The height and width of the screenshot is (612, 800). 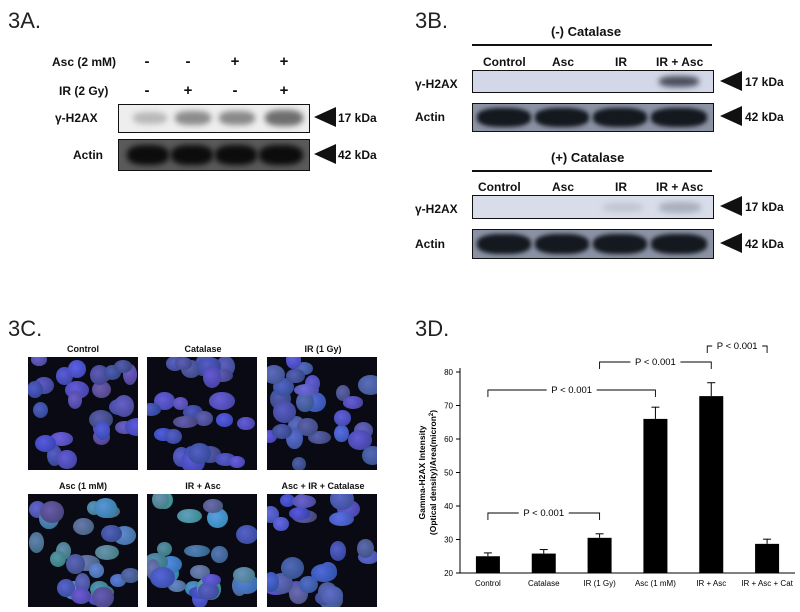 What do you see at coordinates (764, 82) in the screenshot?
I see `b-g1-h2ax-kda: 17 kDa` at bounding box center [764, 82].